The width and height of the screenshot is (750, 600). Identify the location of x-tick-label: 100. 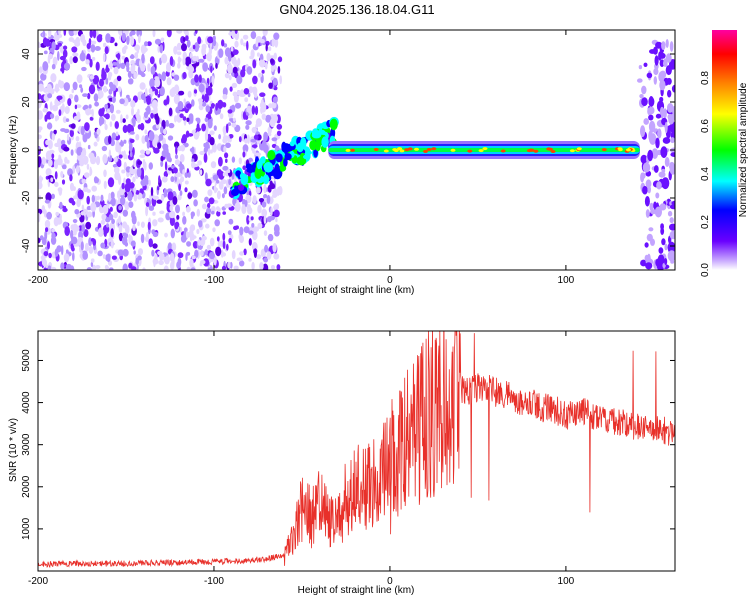
(566, 280).